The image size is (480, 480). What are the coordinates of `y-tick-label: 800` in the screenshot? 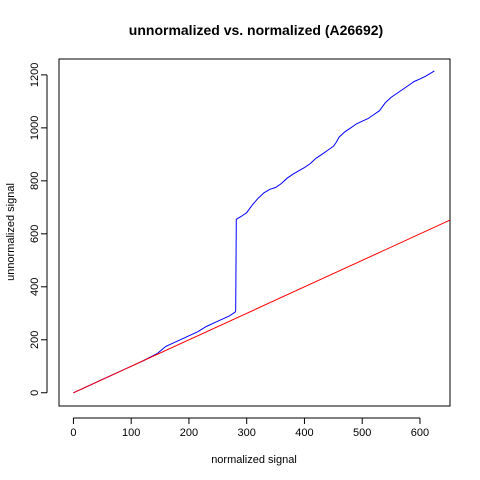 It's located at (35, 181).